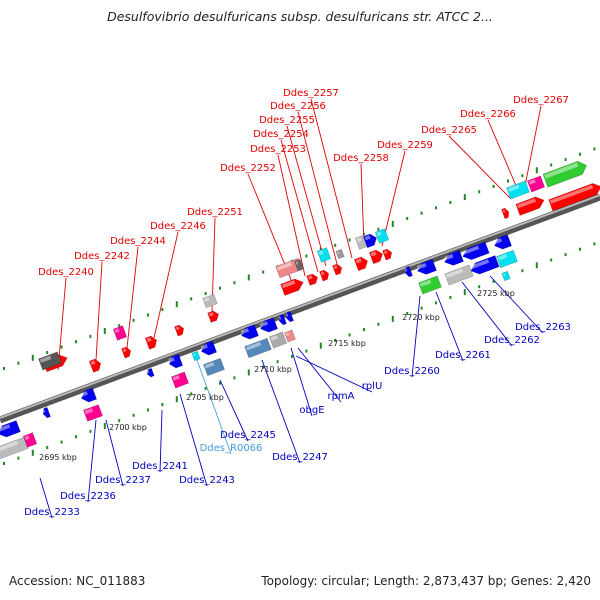 This screenshot has height=600, width=600. What do you see at coordinates (207, 480) in the screenshot?
I see `gene-label-reverse: Ddes_2243` at bounding box center [207, 480].